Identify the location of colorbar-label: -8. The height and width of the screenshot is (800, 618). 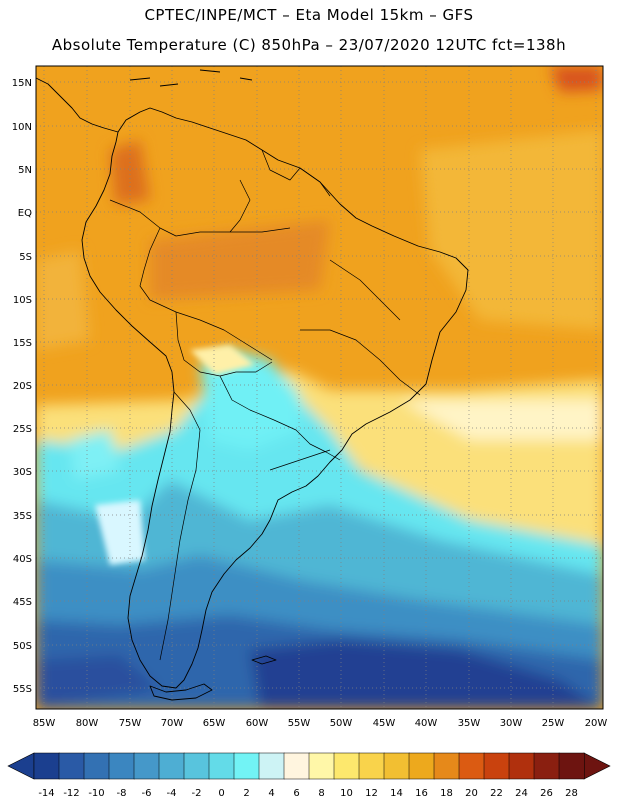
(122, 793).